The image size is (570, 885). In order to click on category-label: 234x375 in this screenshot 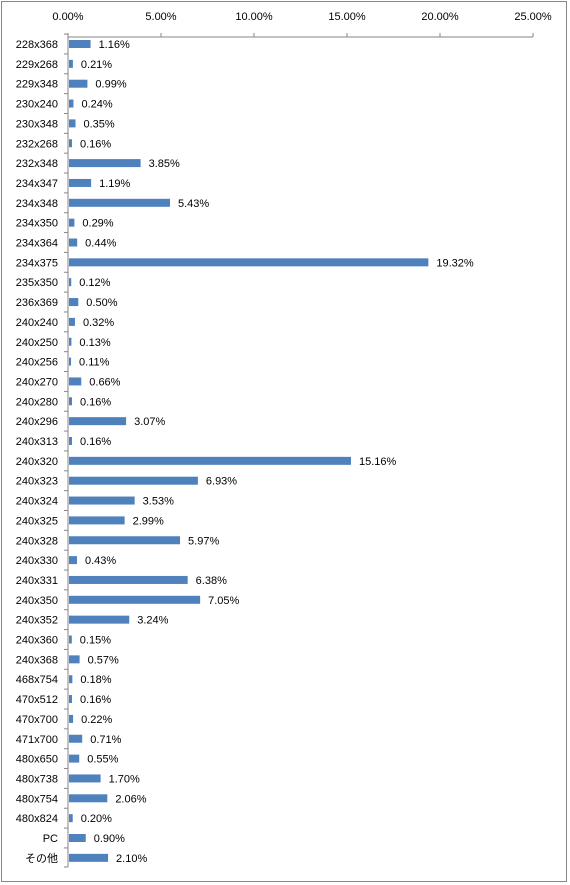, I will do `click(37, 263)`.